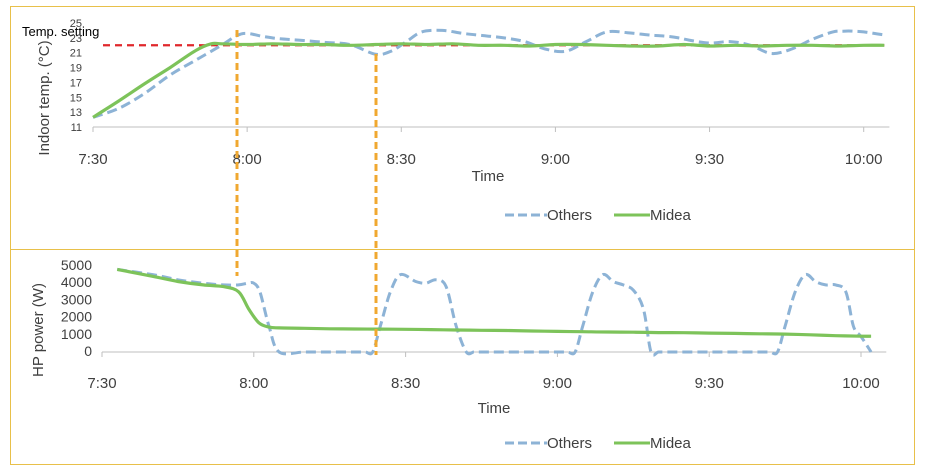  I want to click on x-axis-label-bottom: Time, so click(494, 408).